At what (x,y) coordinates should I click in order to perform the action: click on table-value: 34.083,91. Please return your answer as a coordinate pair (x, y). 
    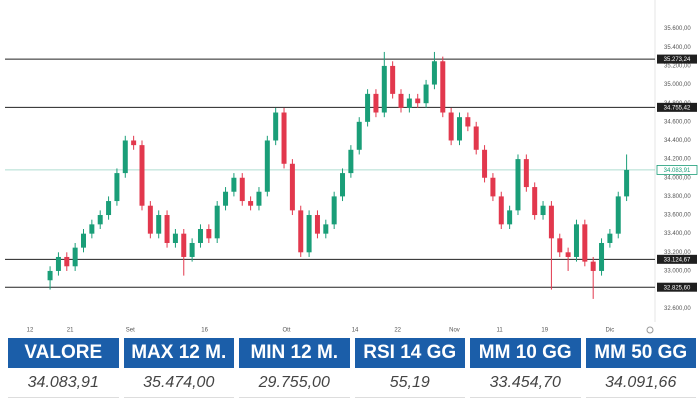
    Looking at the image, I should click on (63, 383).